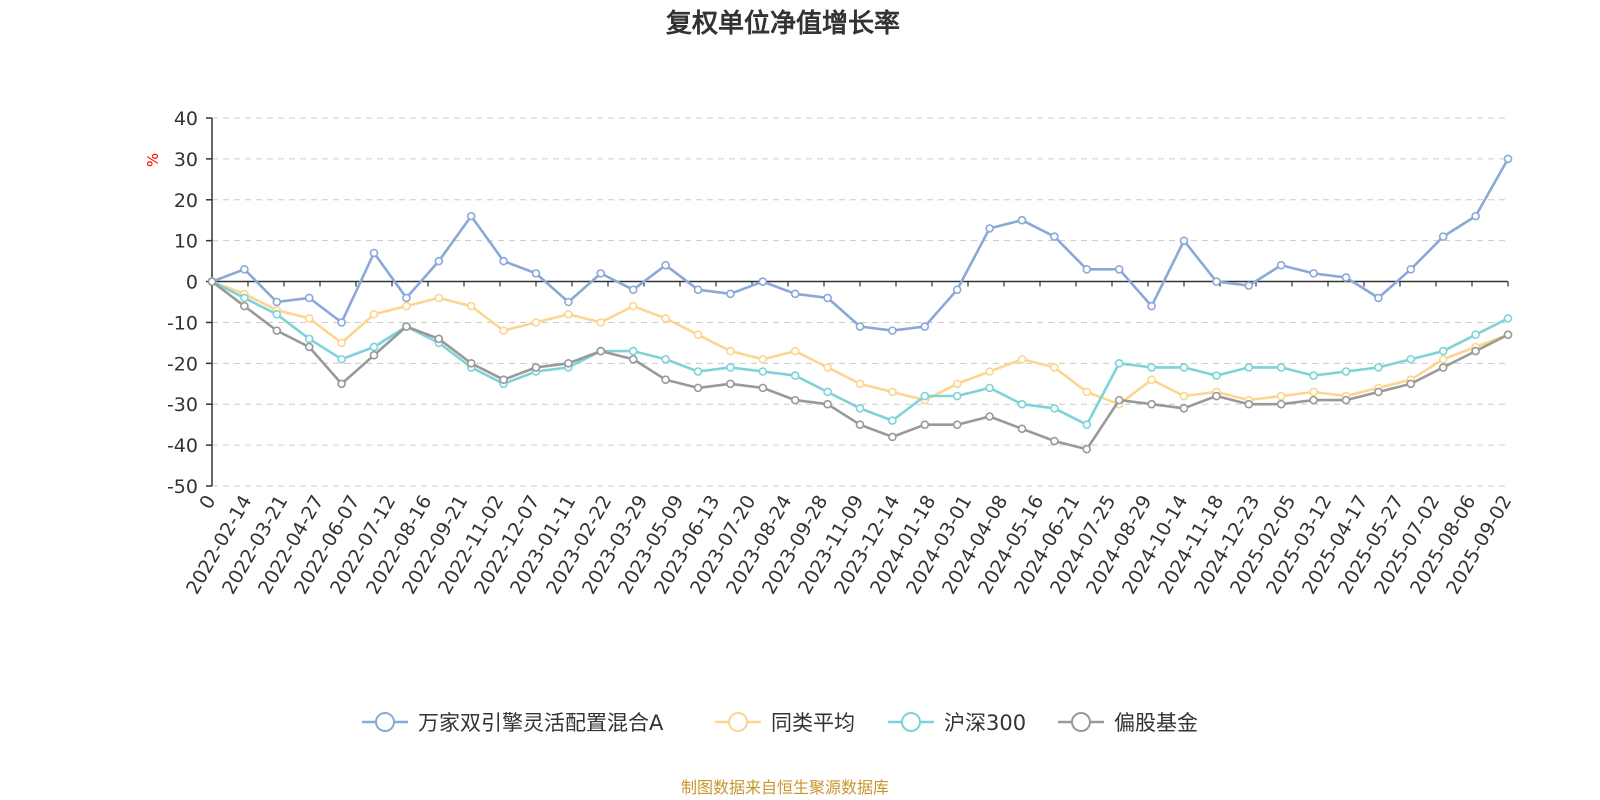 The image size is (1600, 800). I want to click on legend-item: 沪深300, so click(957, 723).